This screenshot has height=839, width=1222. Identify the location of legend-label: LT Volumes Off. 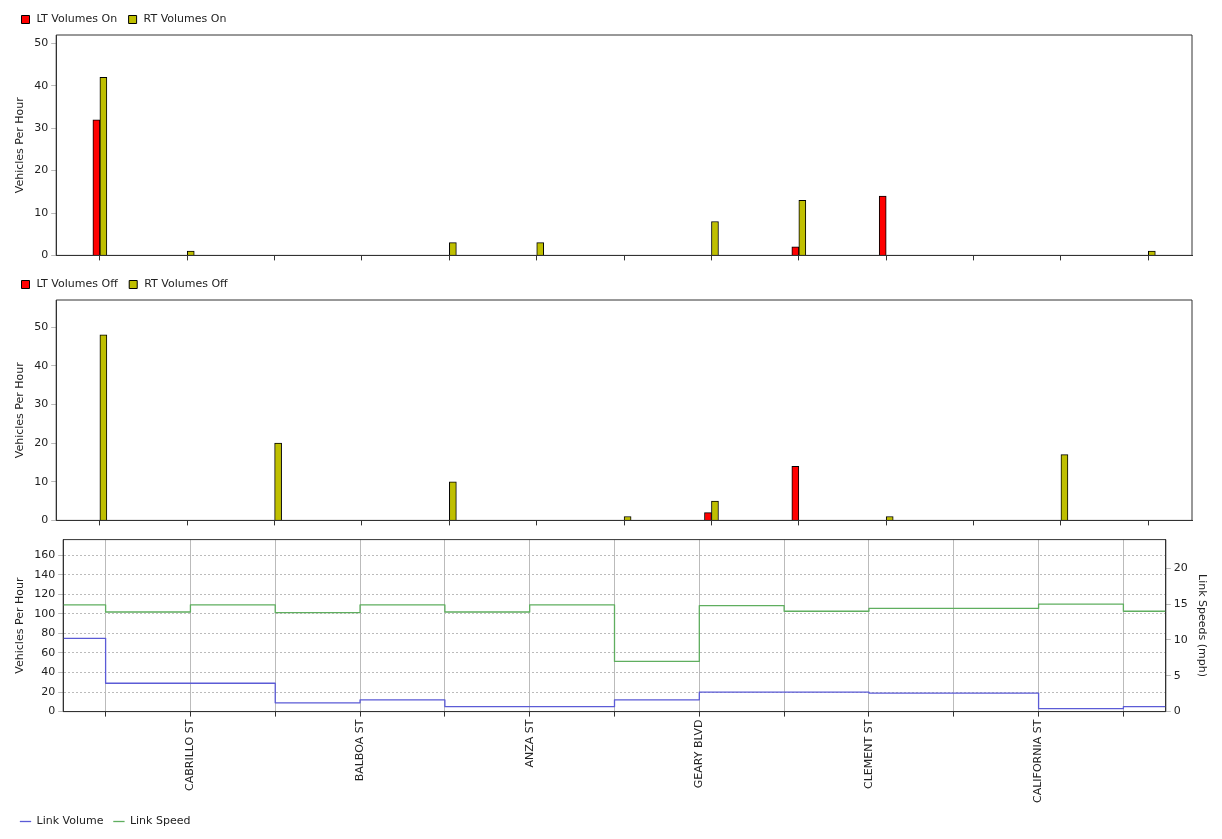
(77, 284).